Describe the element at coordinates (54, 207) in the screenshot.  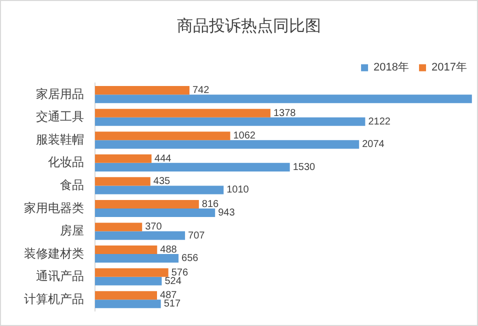
I see `y-tick-label: 家用电器类` at that location.